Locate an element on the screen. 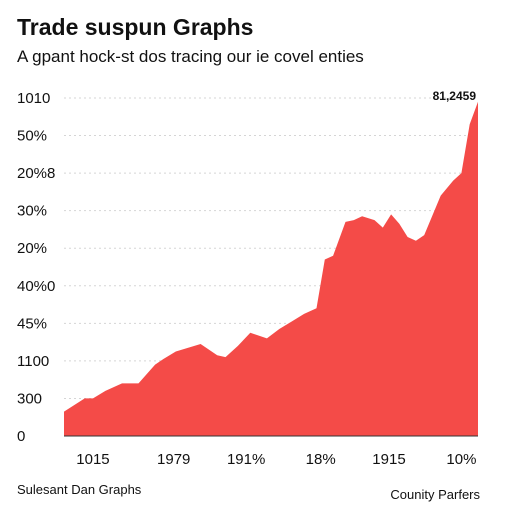 The width and height of the screenshot is (512, 512). data-label: 81,2459 is located at coordinates (455, 96).